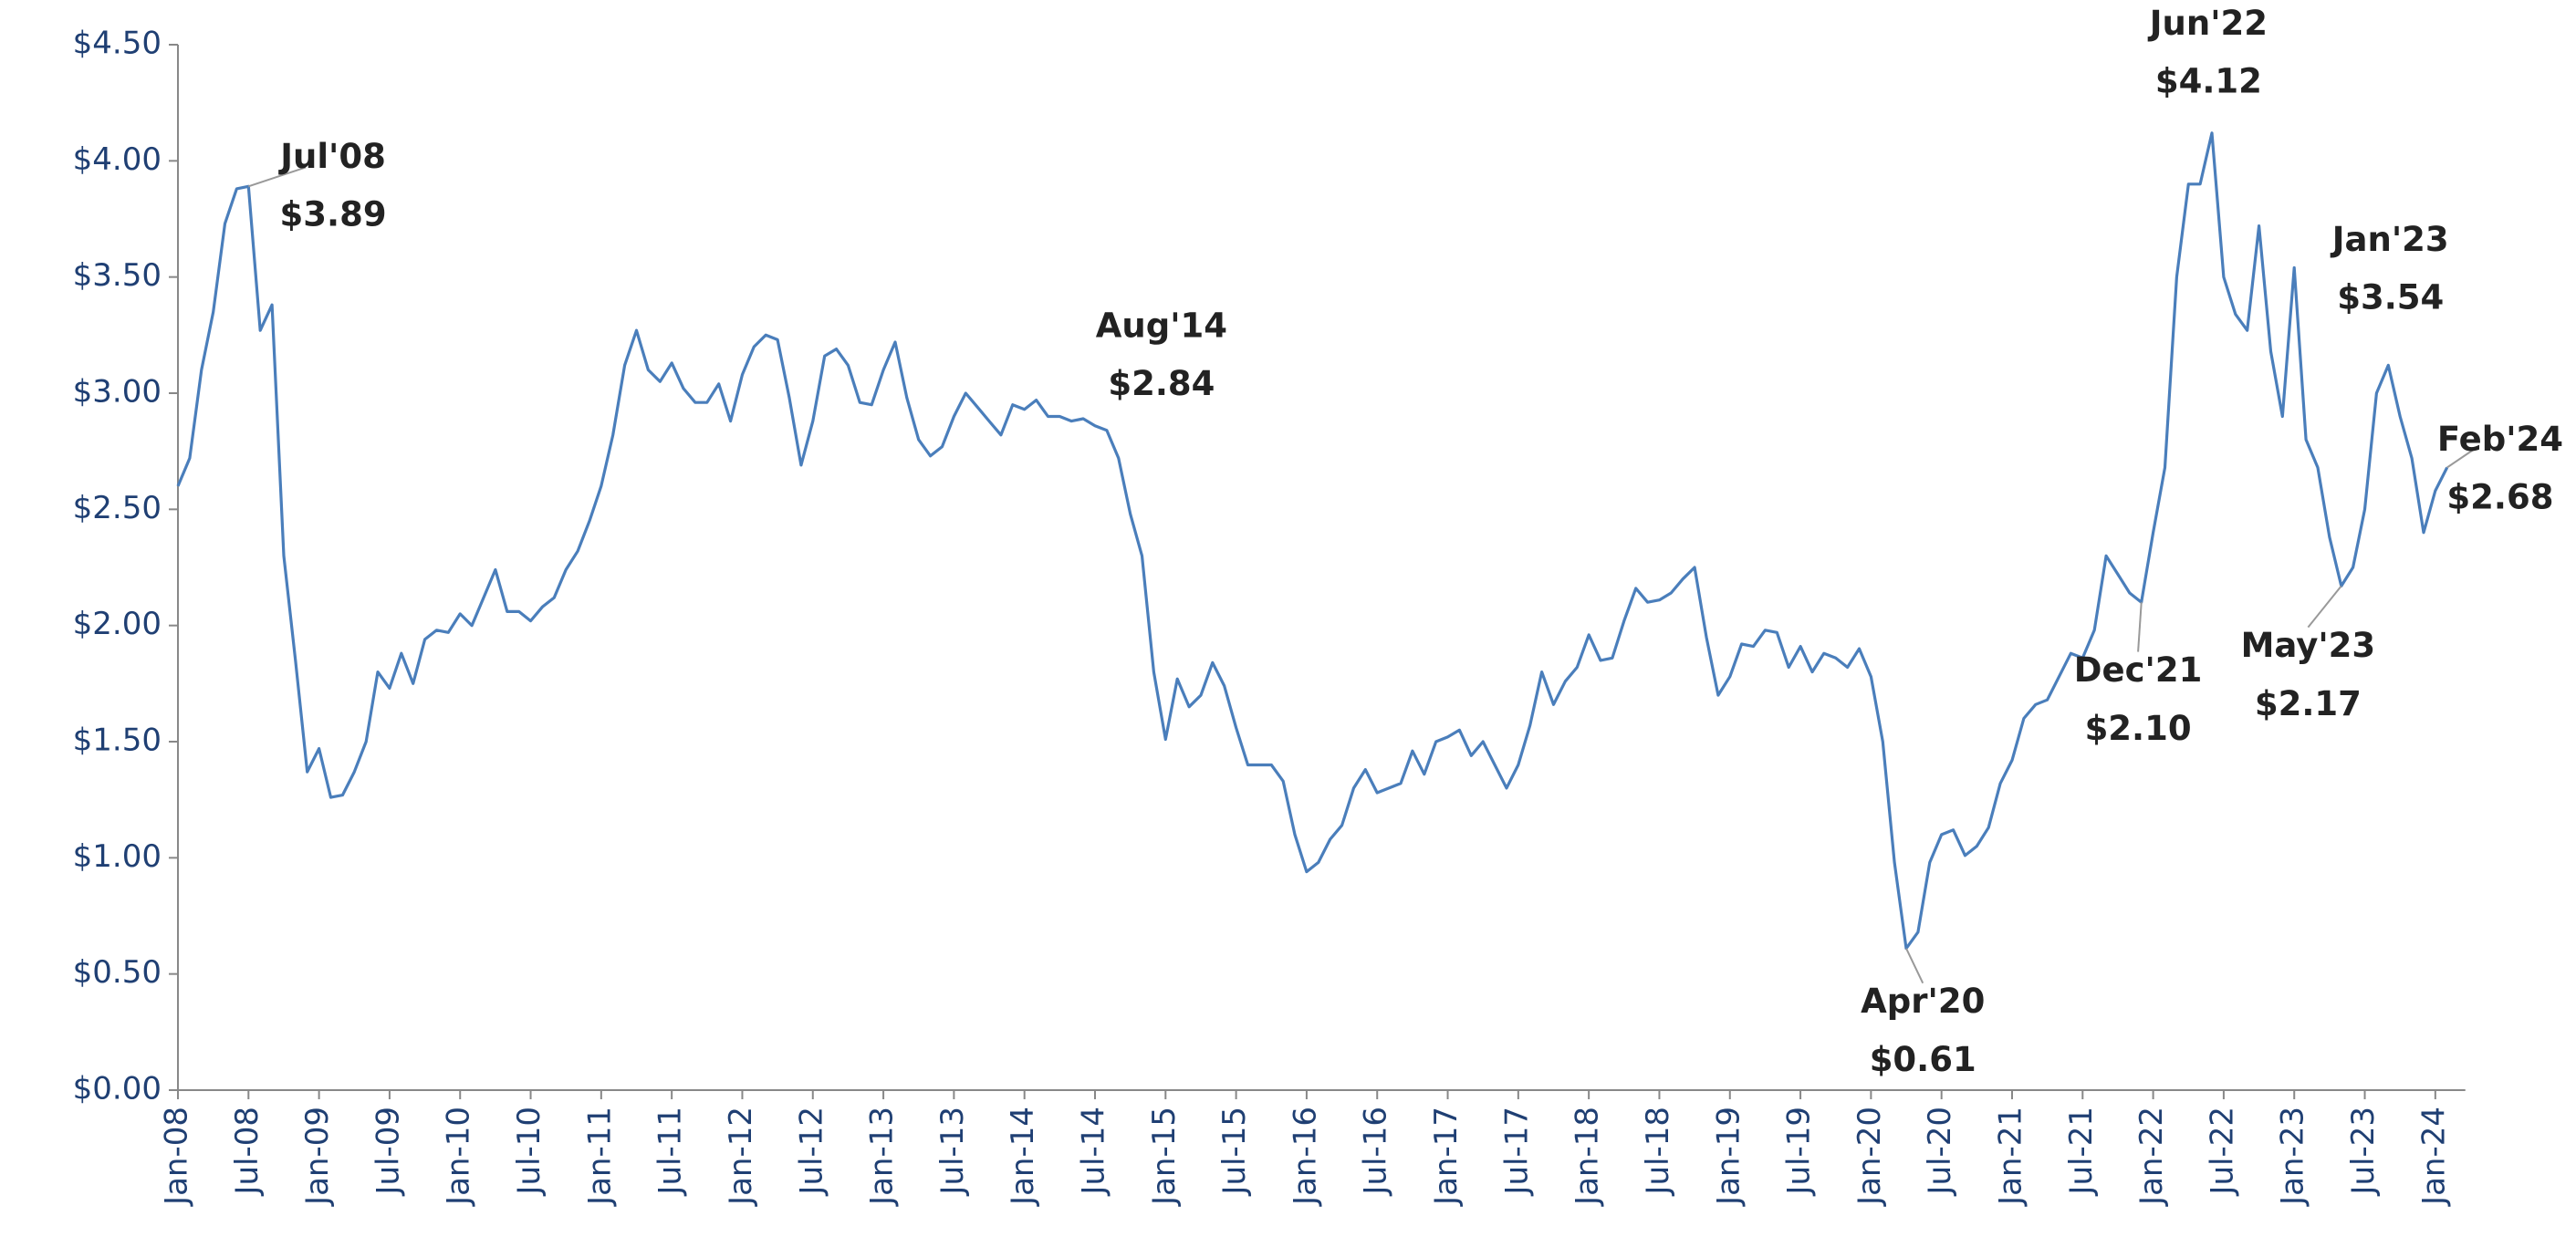 The image size is (2576, 1237). I want to click on annotation-value: $2.10, so click(2138, 728).